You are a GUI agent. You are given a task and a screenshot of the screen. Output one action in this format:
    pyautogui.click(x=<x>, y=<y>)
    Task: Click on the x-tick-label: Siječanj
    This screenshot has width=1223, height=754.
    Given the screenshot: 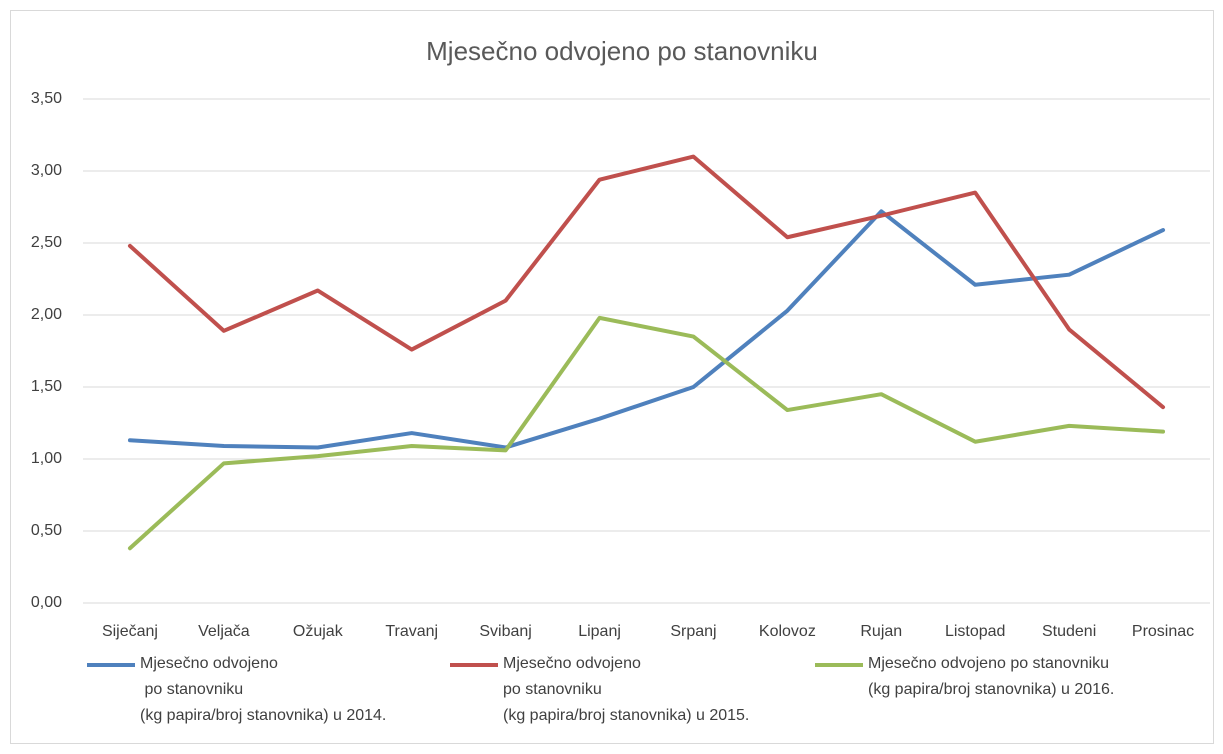 What is the action you would take?
    pyautogui.click(x=130, y=631)
    